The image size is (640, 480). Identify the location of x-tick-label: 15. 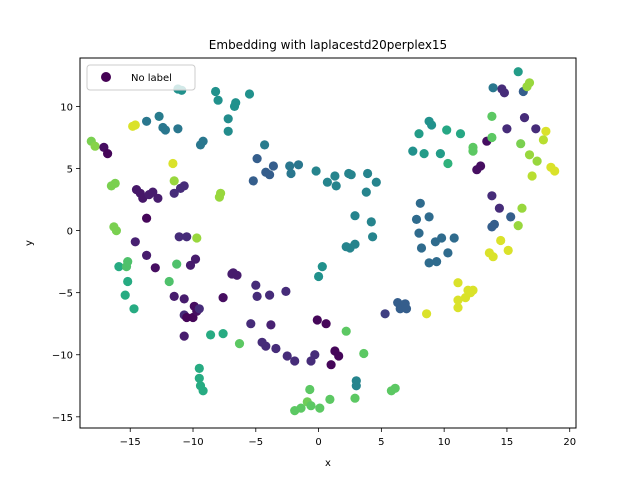
(507, 442).